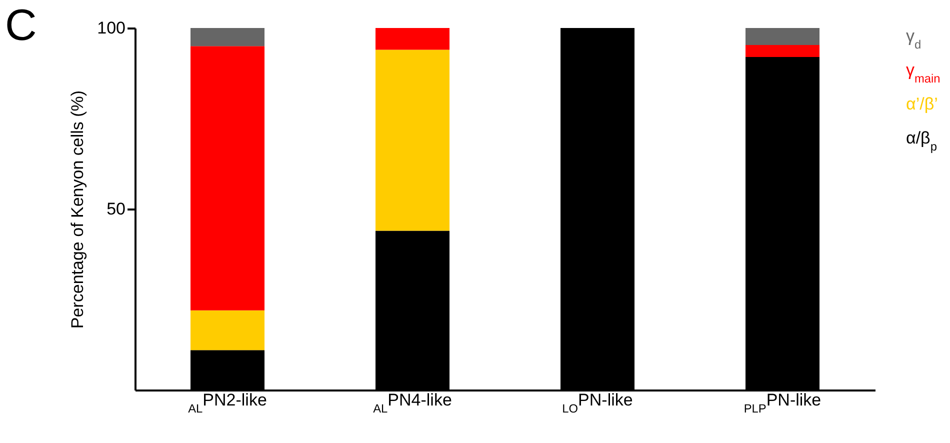 The image size is (950, 443). Describe the element at coordinates (922, 141) in the screenshot. I see `text: α/β$_{p}$` at that location.